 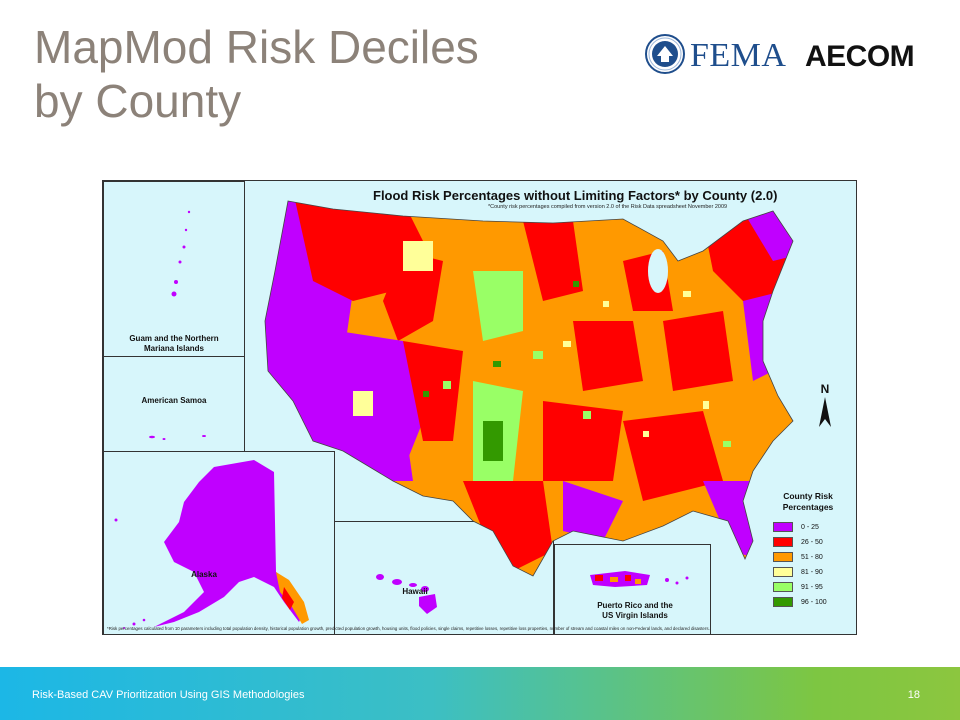 I want to click on inset-hawaii: Hawaii, so click(x=444, y=577).